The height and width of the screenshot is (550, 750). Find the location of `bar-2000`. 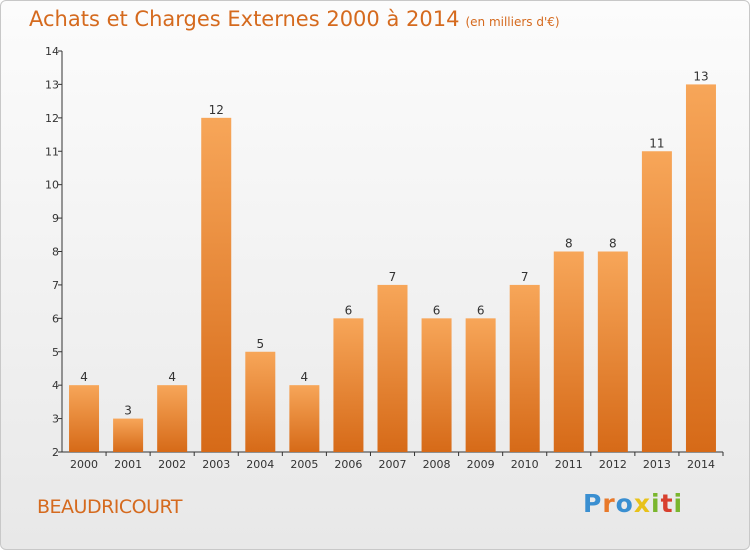

bar-2000 is located at coordinates (84, 418).